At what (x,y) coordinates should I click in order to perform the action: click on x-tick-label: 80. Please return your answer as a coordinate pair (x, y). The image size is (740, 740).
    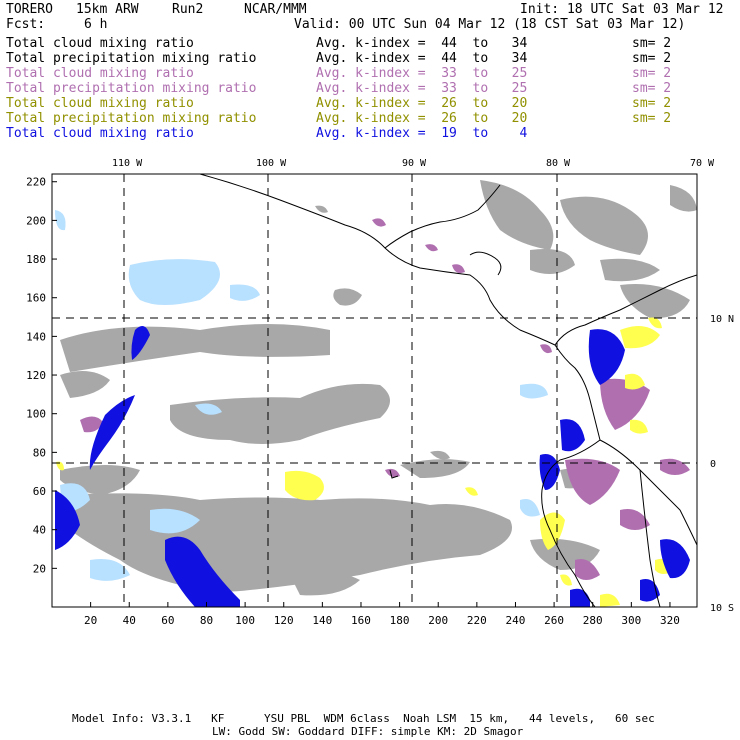
    Looking at the image, I should click on (206, 620).